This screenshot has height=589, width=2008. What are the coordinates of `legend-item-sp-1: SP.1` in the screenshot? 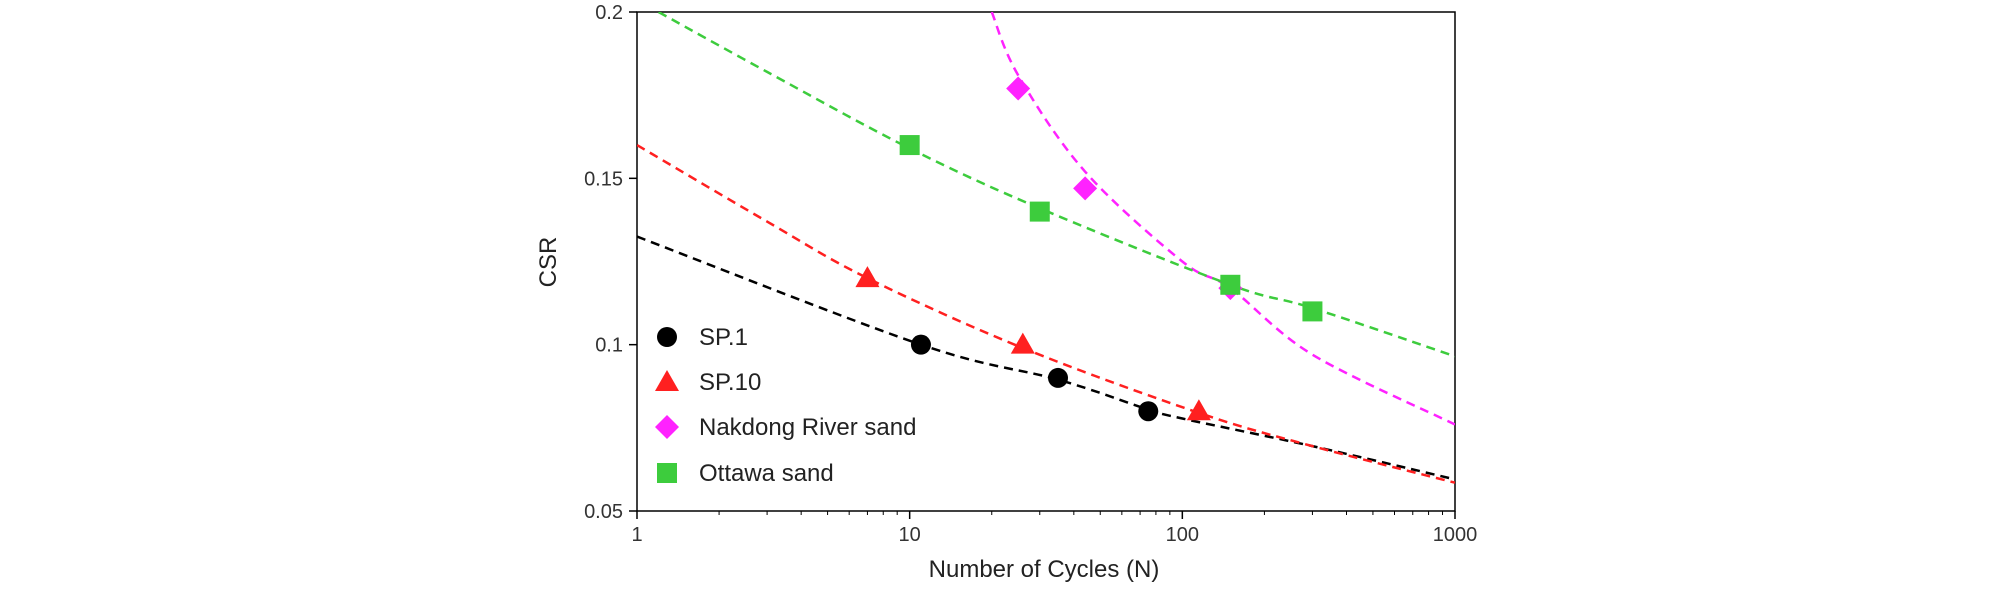 It's located at (702, 337).